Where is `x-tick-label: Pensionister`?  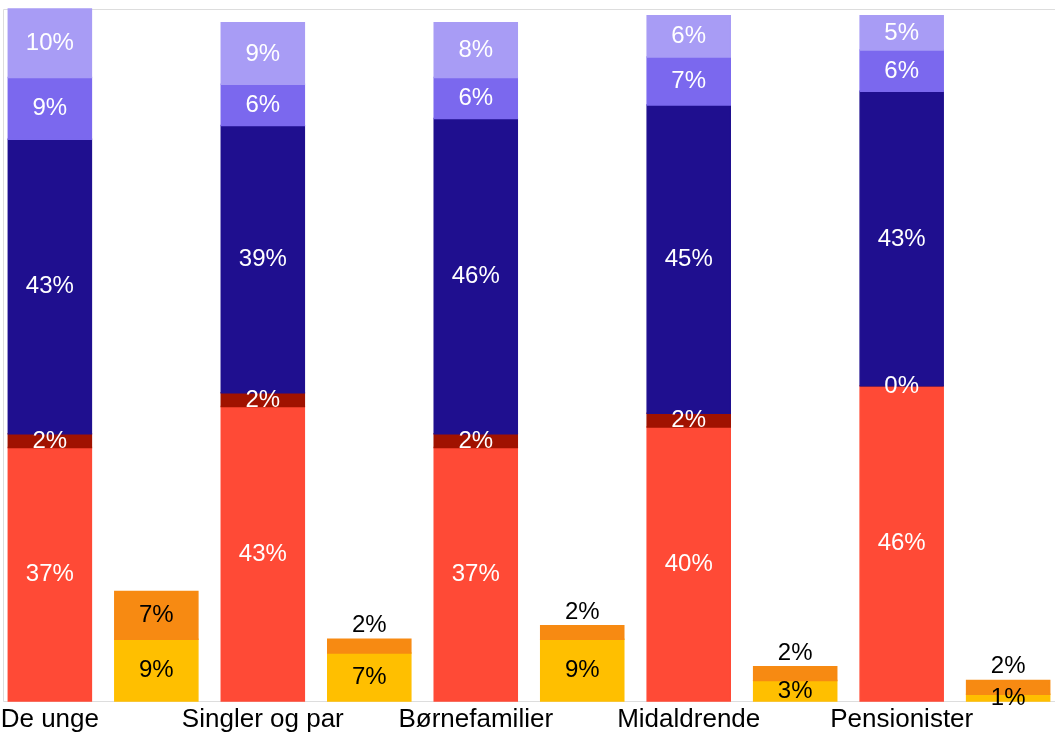 x-tick-label: Pensionister is located at coordinates (902, 717).